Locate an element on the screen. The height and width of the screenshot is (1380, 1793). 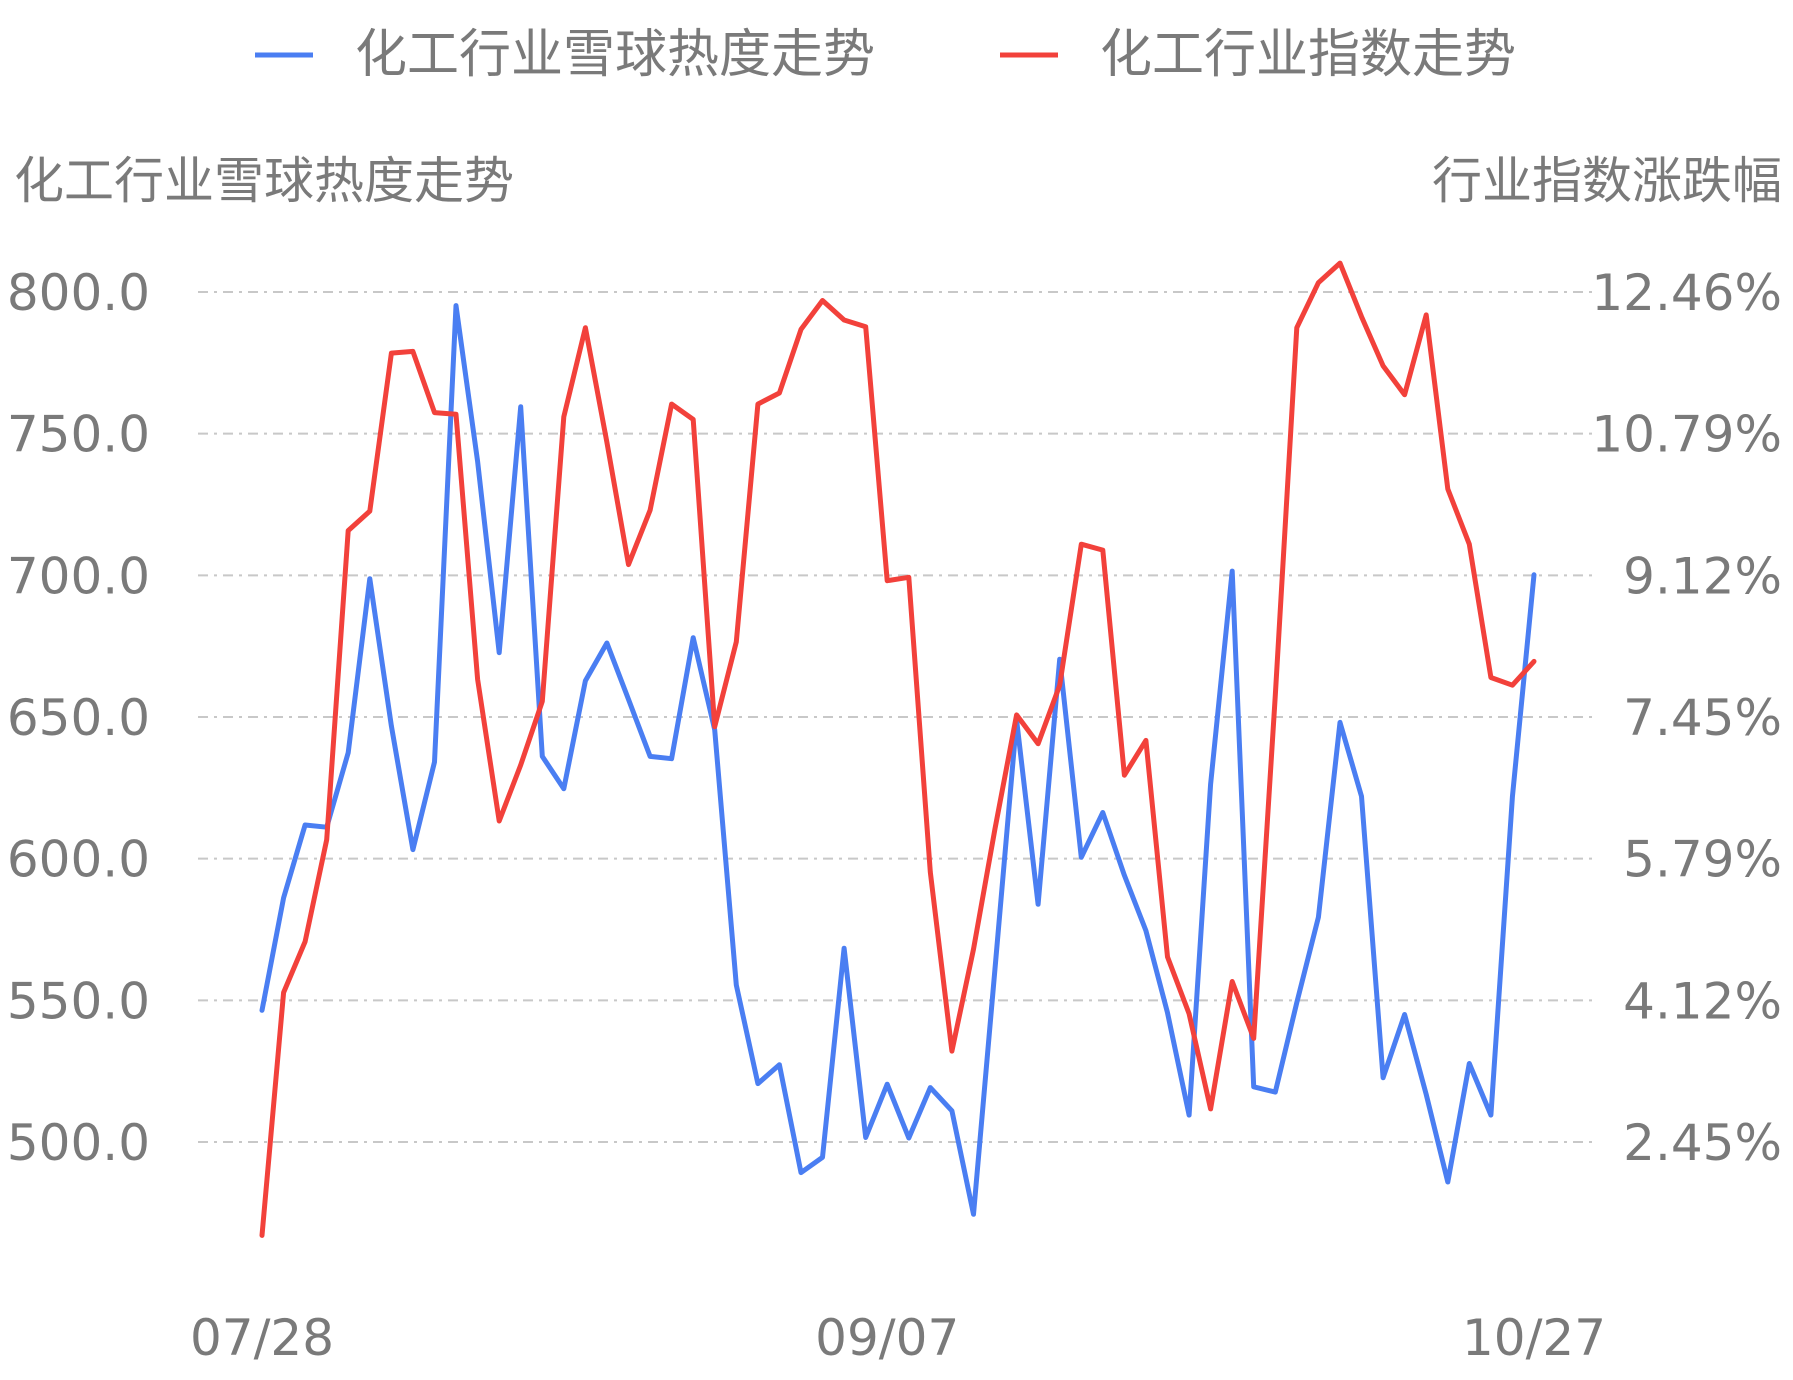
legend-label-index: 化工行业指数走势 is located at coordinates (1308, 55).